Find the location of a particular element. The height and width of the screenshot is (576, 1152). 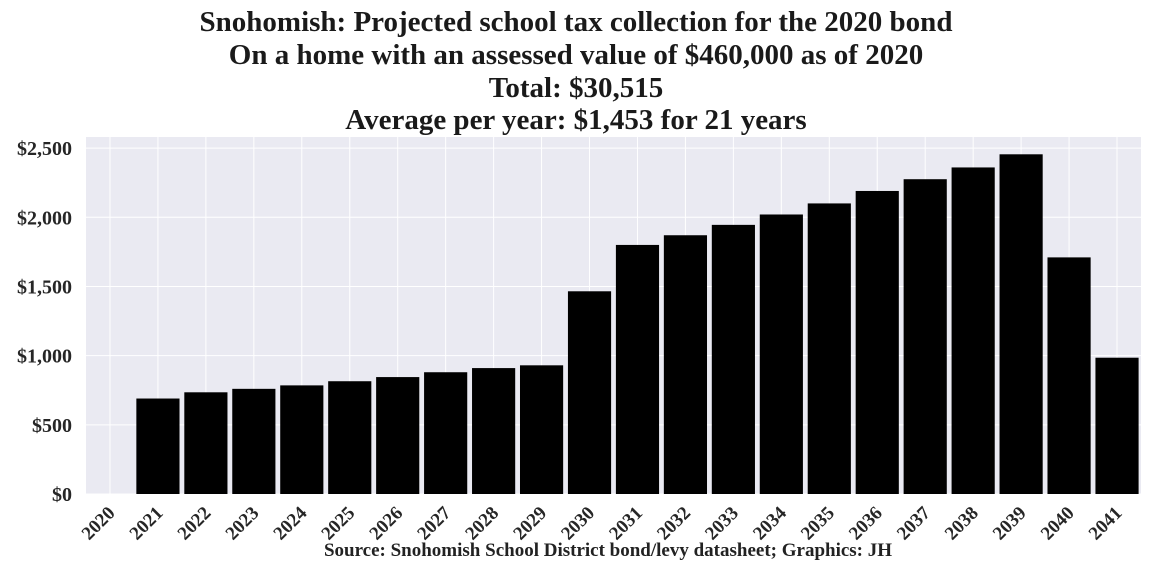

x-tick-label: 2041 is located at coordinates (1106, 524).